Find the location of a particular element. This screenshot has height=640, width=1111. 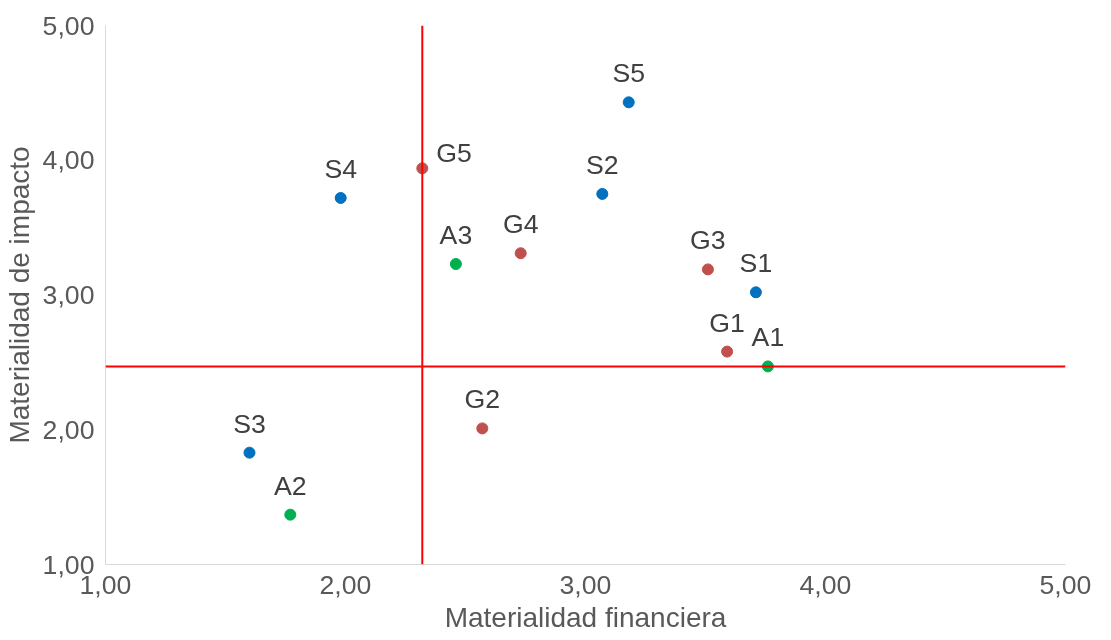

y-tick-label: 4,00 is located at coordinates (68, 160).